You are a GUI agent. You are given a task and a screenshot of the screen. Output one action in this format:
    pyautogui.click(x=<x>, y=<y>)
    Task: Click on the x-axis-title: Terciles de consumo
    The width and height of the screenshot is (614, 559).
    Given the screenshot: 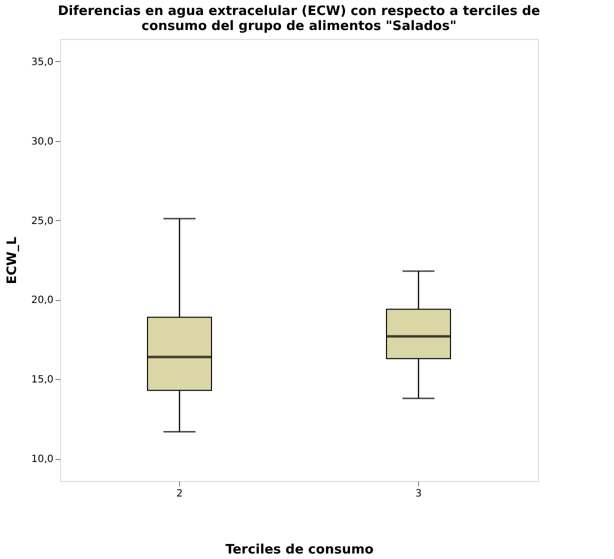 What is the action you would take?
    pyautogui.click(x=299, y=550)
    